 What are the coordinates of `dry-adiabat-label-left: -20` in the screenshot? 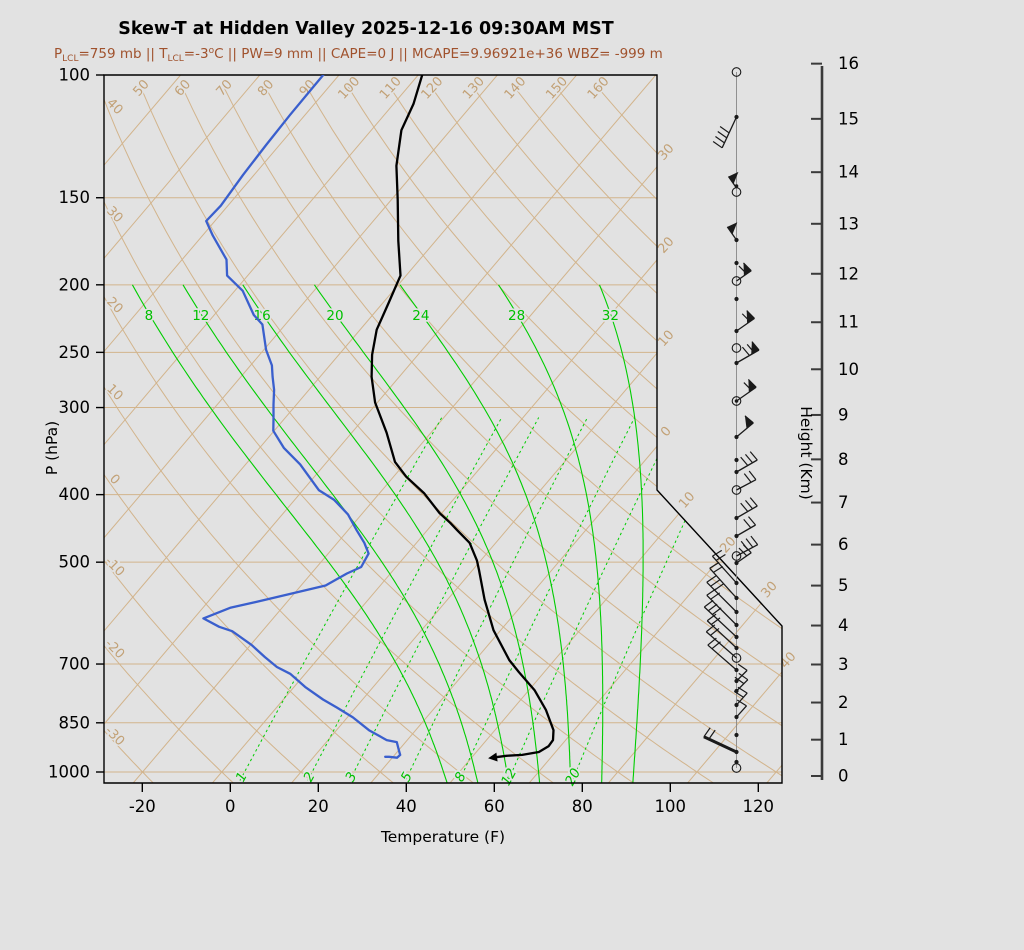 It's located at (115, 649).